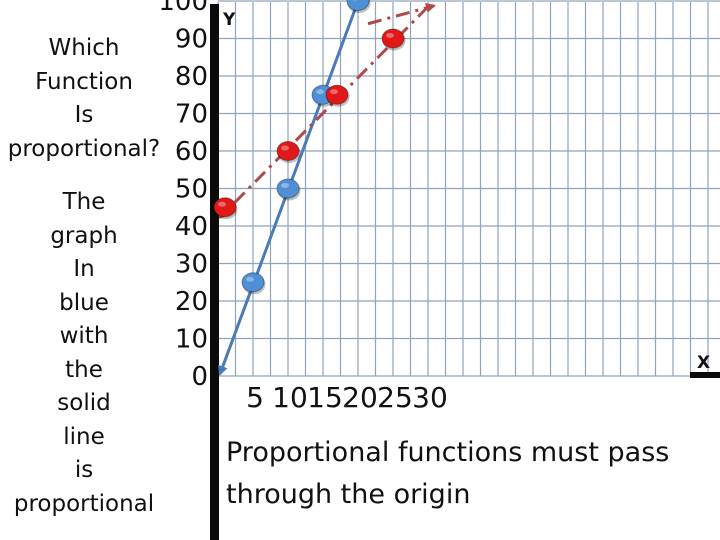  What do you see at coordinates (395, 397) in the screenshot?
I see `x-tick-label: 25` at bounding box center [395, 397].